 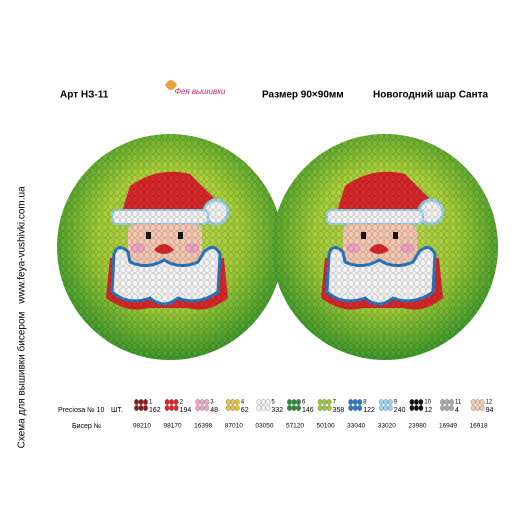 What do you see at coordinates (117, 410) in the screenshot?
I see `count-label: ШТ.` at bounding box center [117, 410].